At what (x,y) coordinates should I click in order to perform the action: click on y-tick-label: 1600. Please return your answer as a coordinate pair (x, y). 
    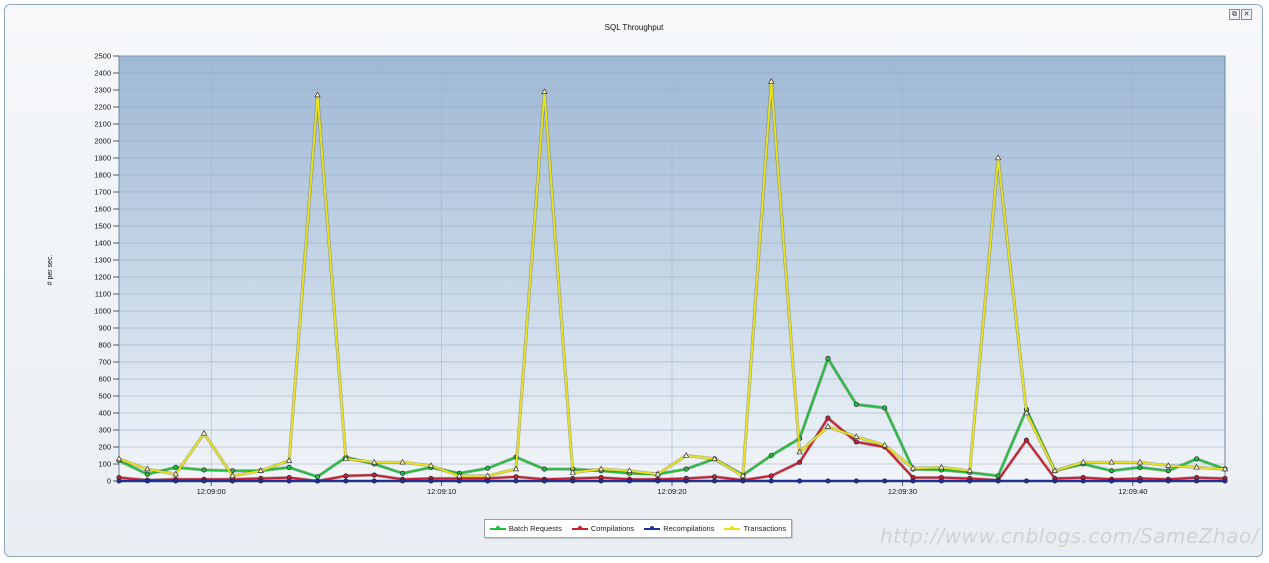
    Looking at the image, I should click on (102, 209).